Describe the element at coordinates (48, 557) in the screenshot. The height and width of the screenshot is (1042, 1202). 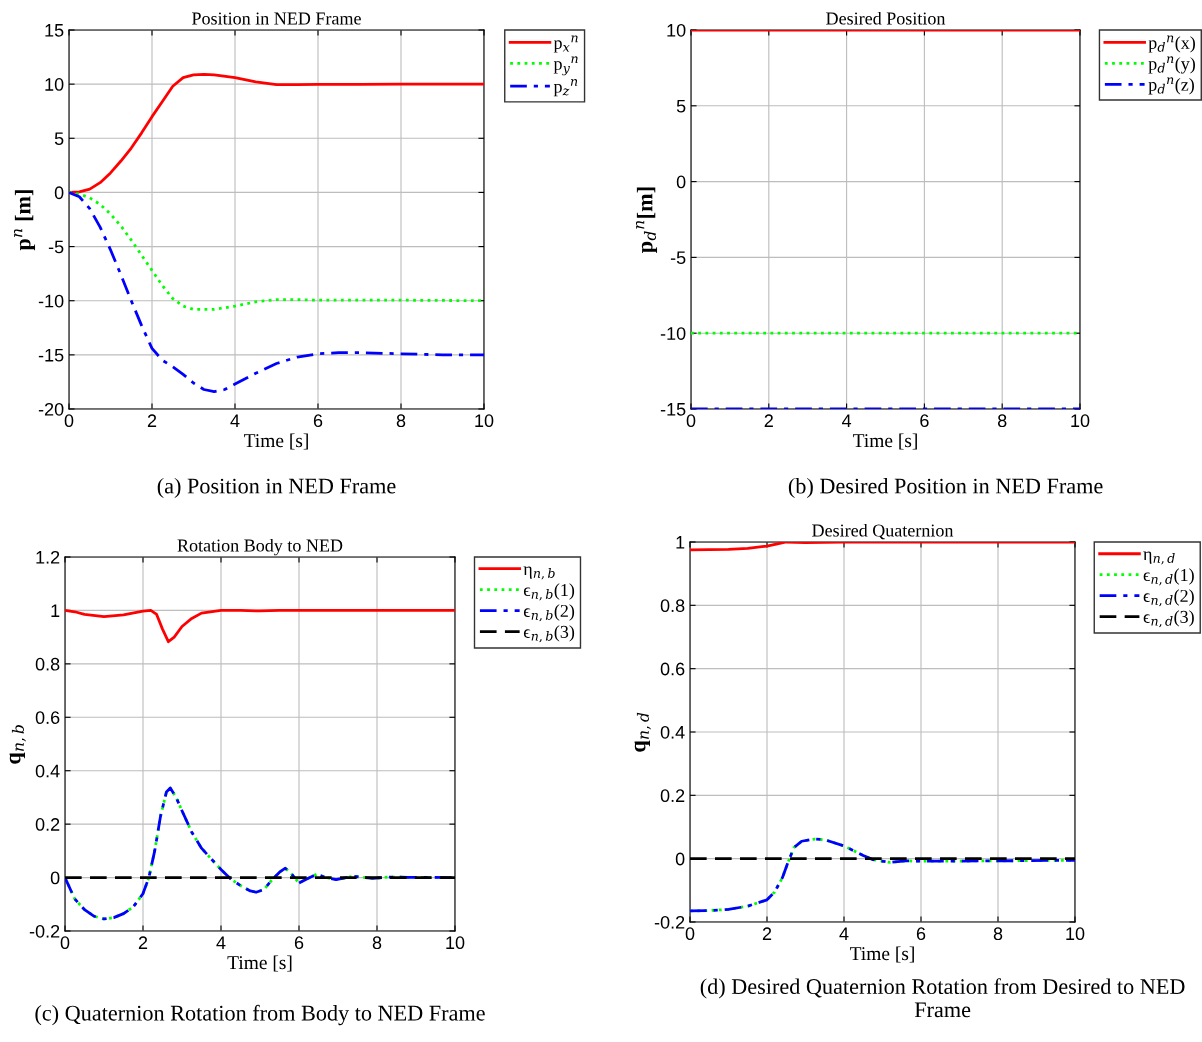
I see `y-tick-label: 1.2` at that location.